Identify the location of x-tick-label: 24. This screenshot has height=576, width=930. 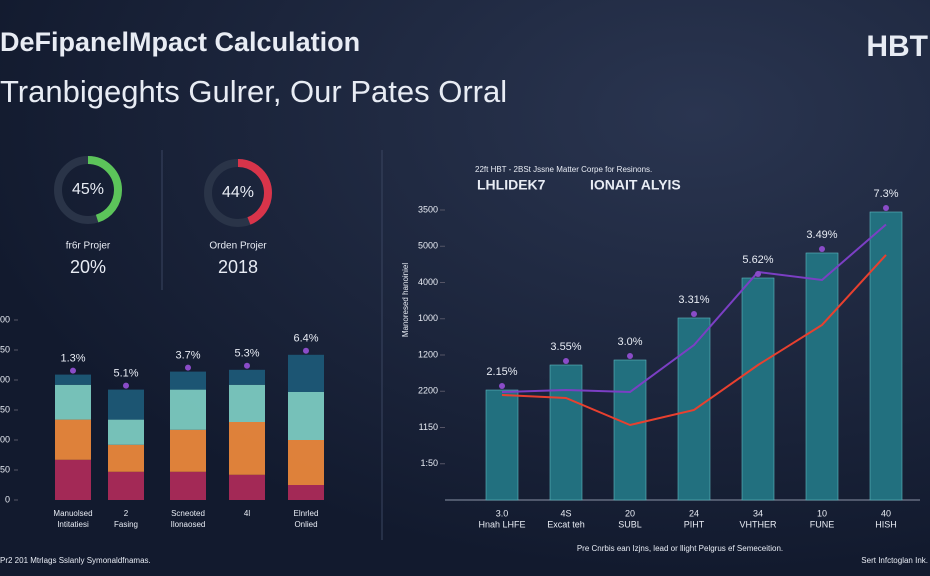
(694, 513).